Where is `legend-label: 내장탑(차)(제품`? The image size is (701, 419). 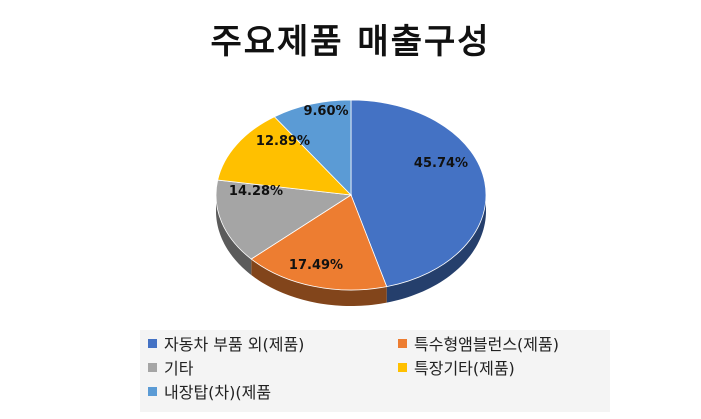 legend-label: 내장탑(차)(제품 is located at coordinates (218, 392).